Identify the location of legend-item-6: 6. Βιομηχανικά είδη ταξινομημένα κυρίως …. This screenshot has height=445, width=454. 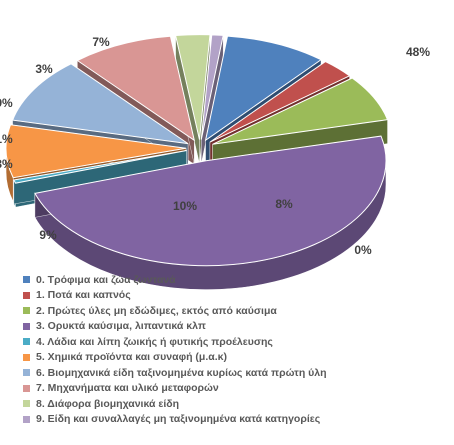
(175, 373).